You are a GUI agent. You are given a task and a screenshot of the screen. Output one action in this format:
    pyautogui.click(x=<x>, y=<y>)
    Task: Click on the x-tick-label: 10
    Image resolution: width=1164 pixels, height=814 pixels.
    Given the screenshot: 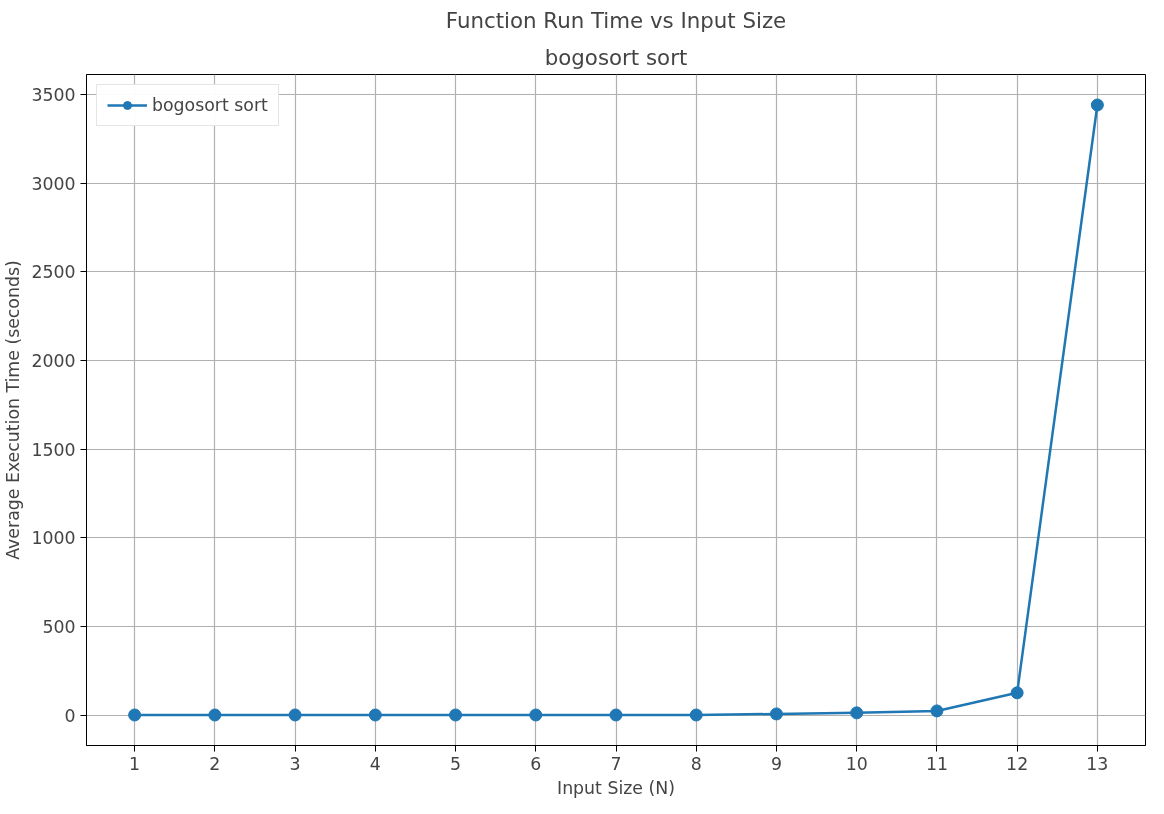 What is the action you would take?
    pyautogui.click(x=856, y=763)
    